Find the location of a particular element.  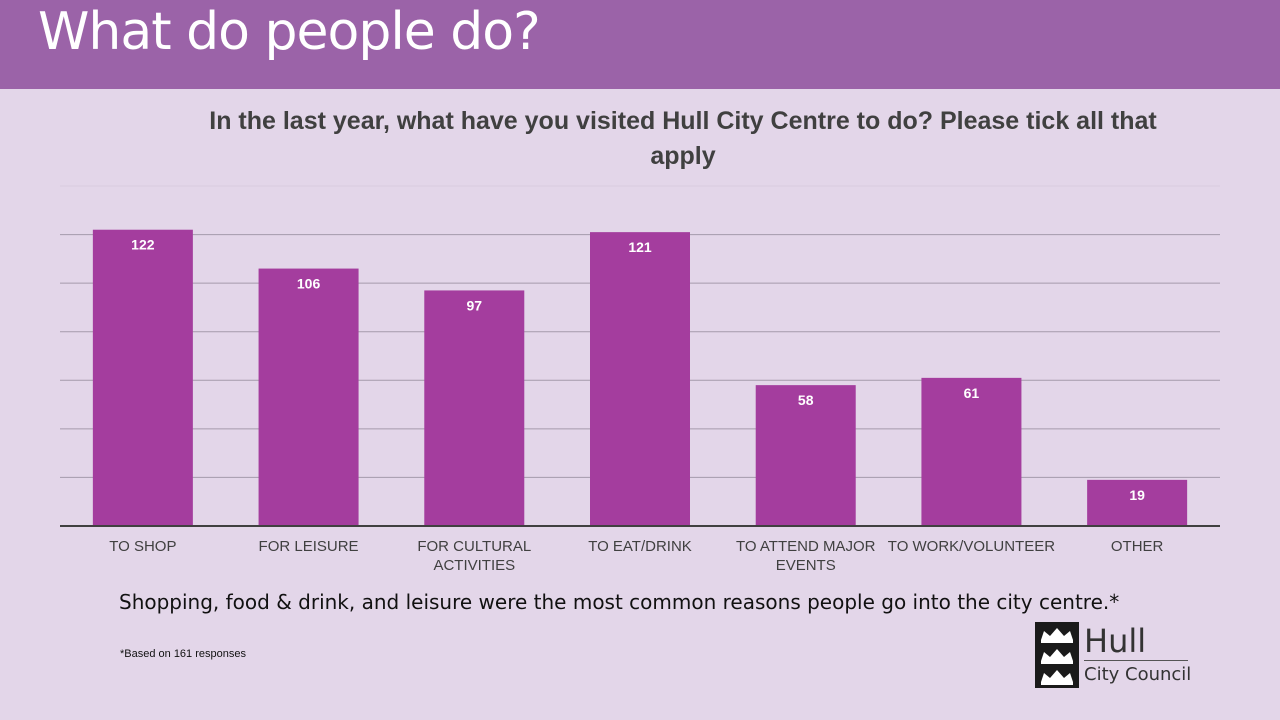

category-label: TO EAT/DRINK is located at coordinates (640, 546).